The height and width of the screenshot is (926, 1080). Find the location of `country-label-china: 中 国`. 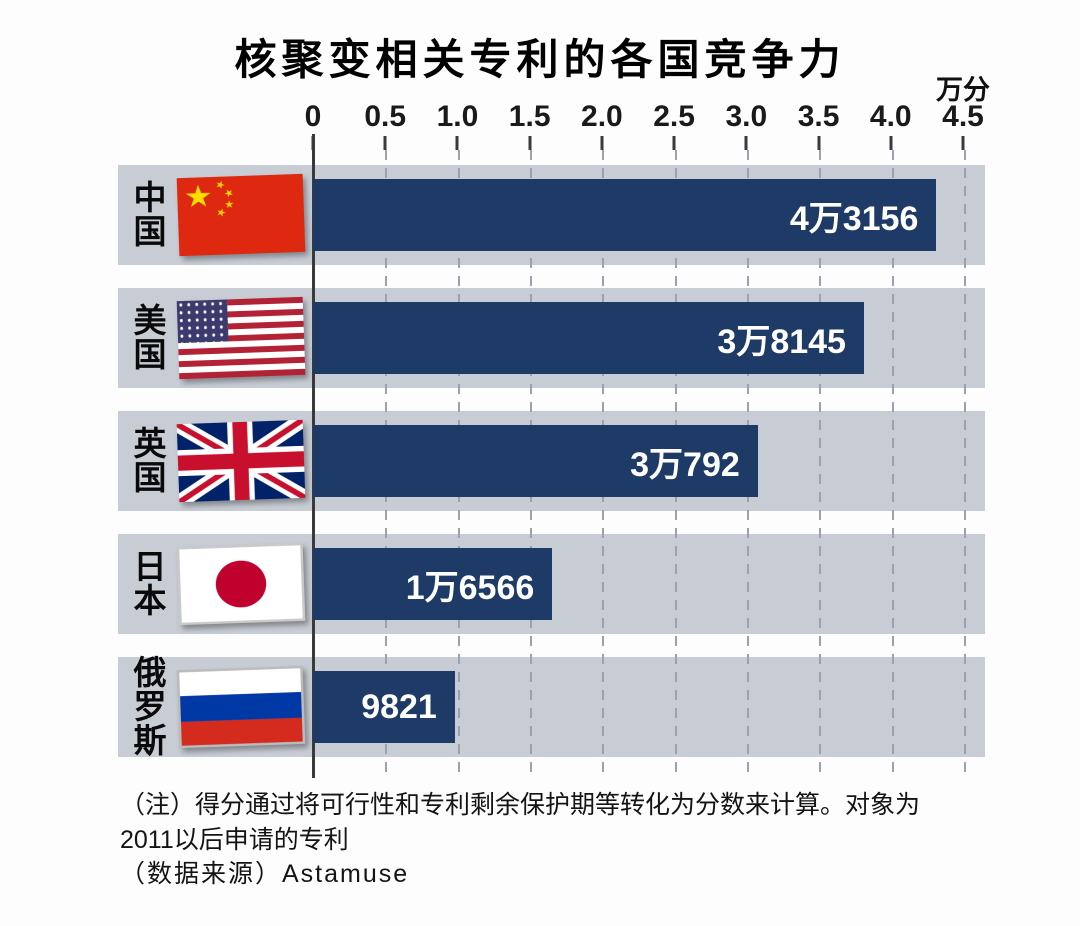

country-label-china: 中 国 is located at coordinates (215, 215).